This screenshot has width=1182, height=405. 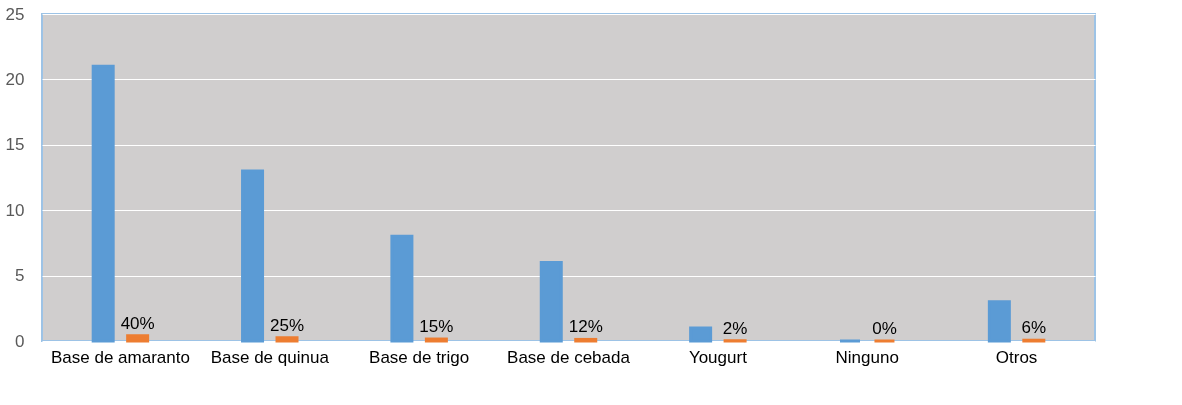 I want to click on x-tick-label: Yougurt, so click(x=718, y=357).